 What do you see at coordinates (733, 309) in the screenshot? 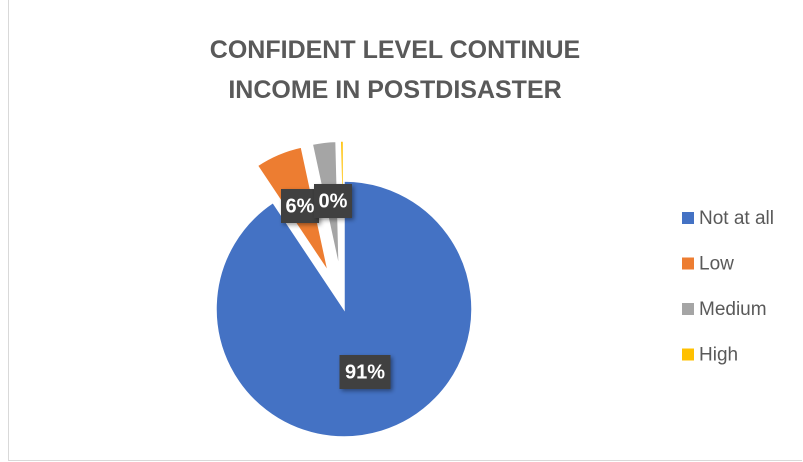
I see `legend-label: Medium` at bounding box center [733, 309].